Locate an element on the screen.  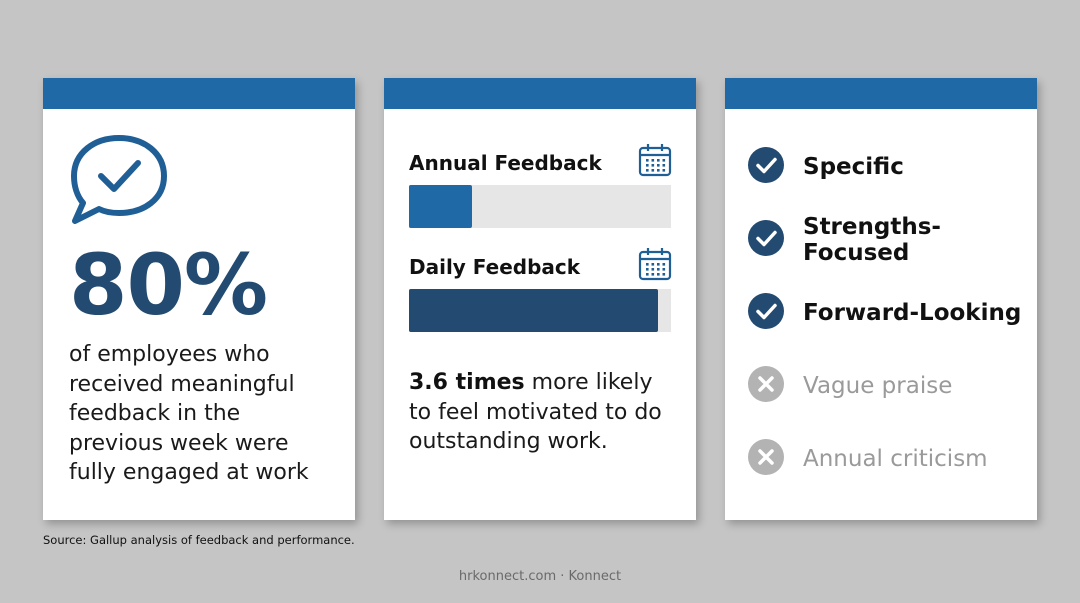
checklist-item: Strengths-Focused is located at coordinates (892, 240).